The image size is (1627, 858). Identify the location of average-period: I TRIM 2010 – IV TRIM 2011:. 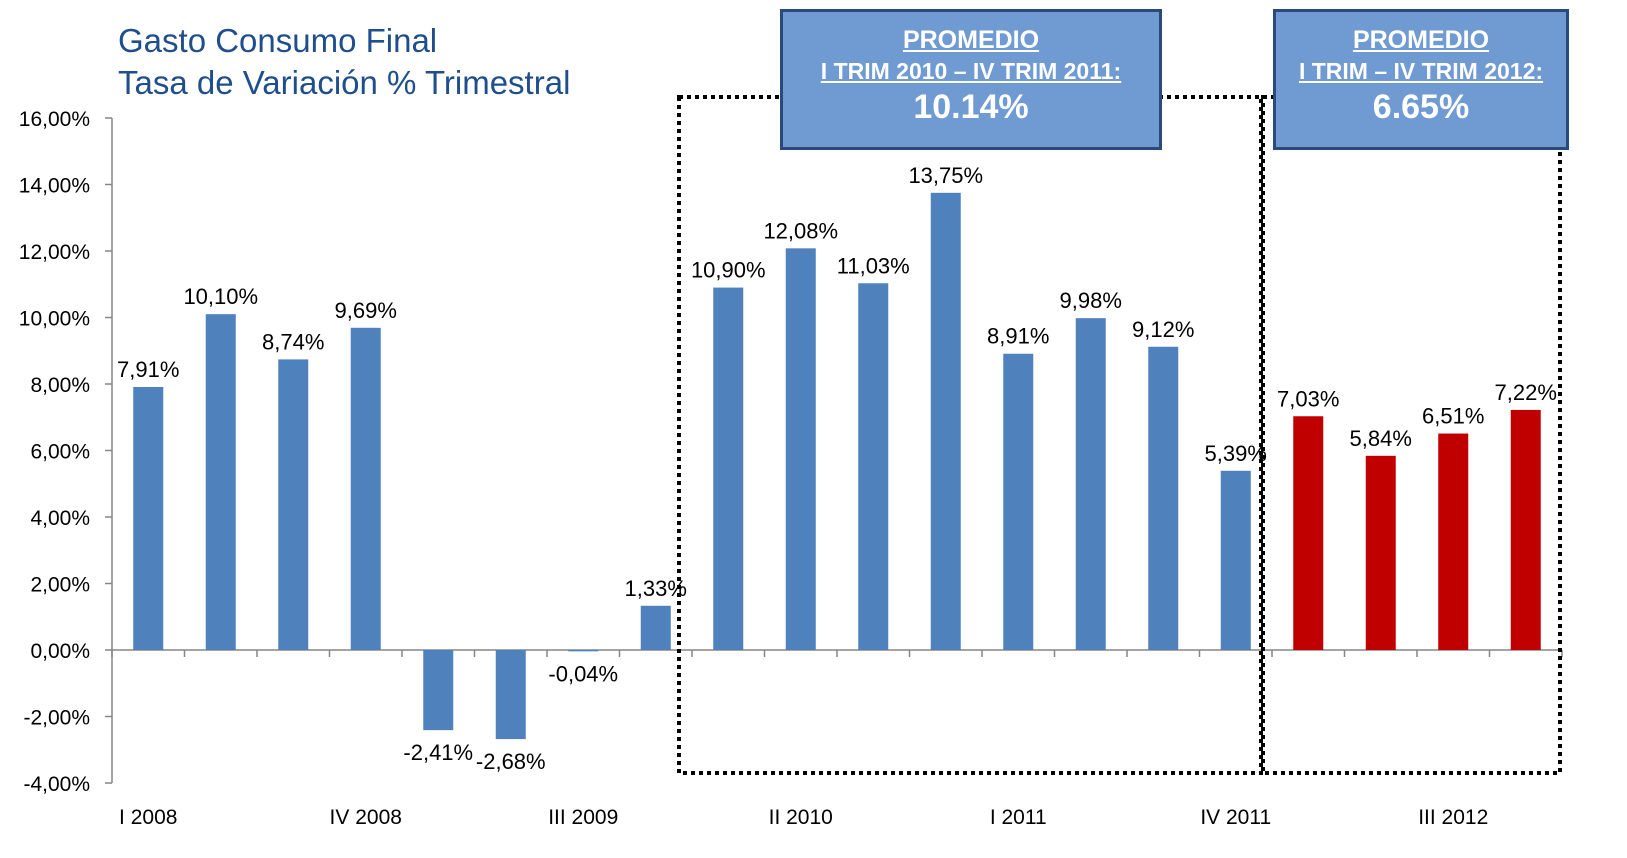
(971, 71).